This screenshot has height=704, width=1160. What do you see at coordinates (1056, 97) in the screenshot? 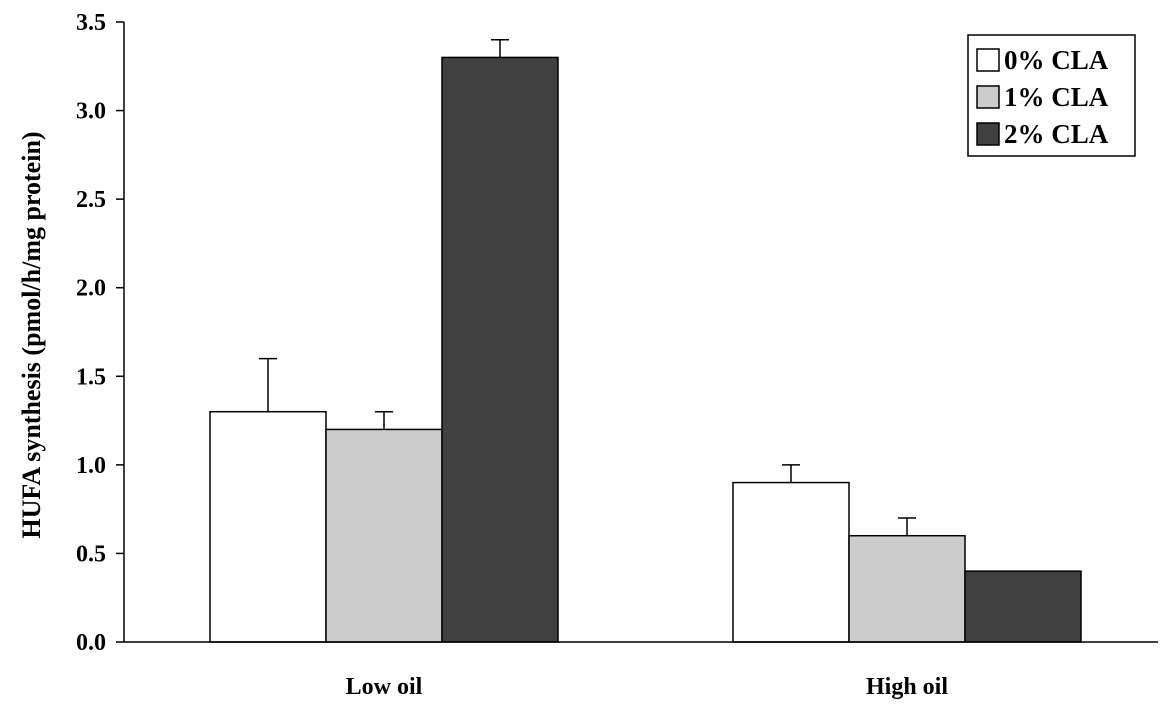
I see `legend-label: 1% CLA` at bounding box center [1056, 97].